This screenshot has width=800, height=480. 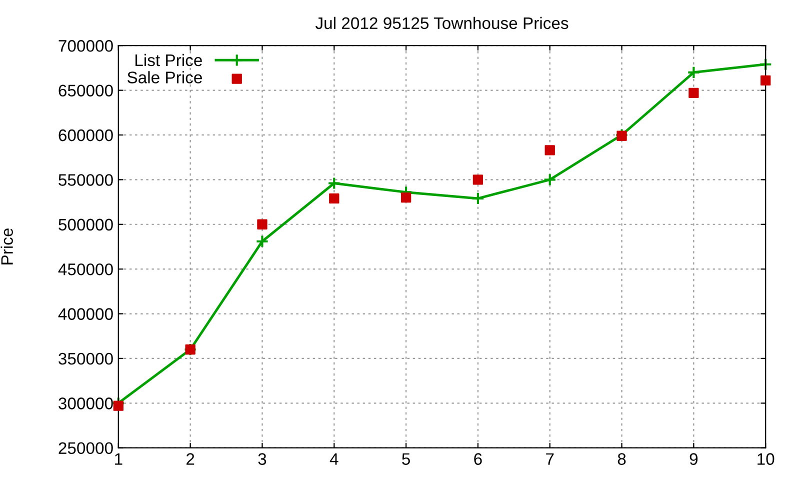 I want to click on y-tick-label: 700000, so click(x=85, y=46).